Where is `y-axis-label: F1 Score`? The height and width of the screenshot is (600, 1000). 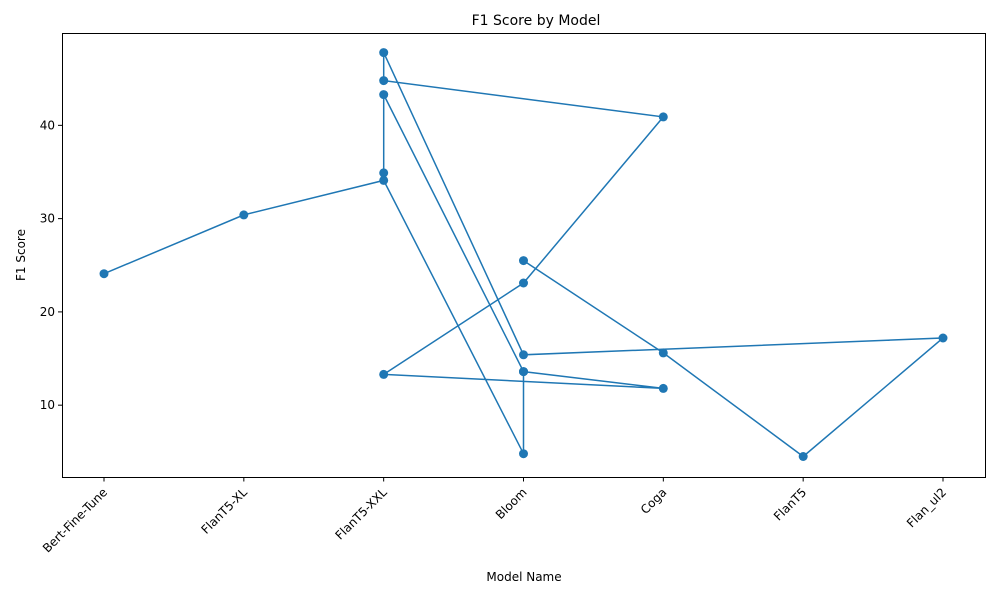 y-axis-label: F1 Score is located at coordinates (21, 255).